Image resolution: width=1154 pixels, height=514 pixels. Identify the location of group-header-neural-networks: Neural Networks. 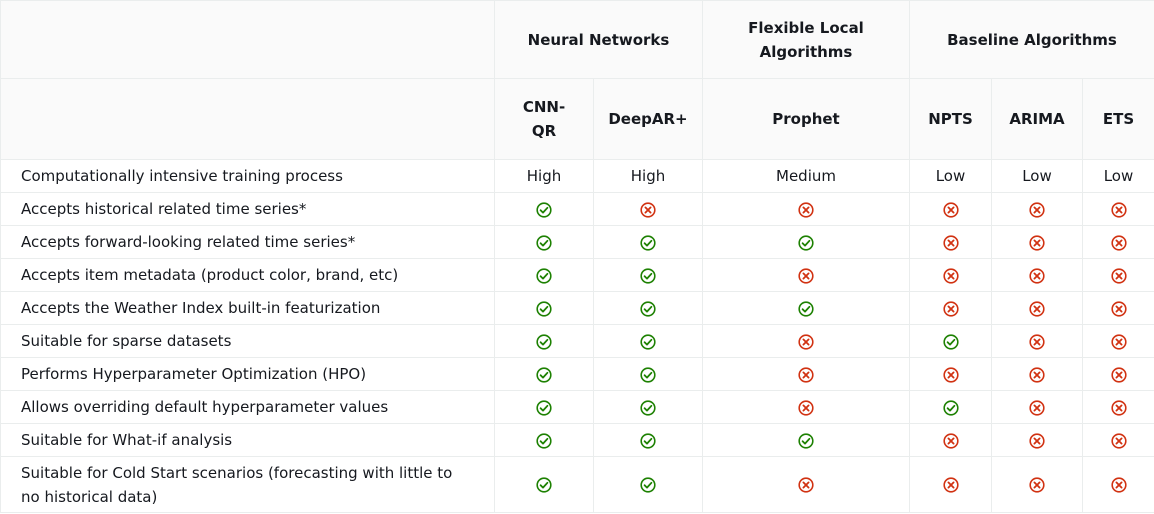
(598, 39).